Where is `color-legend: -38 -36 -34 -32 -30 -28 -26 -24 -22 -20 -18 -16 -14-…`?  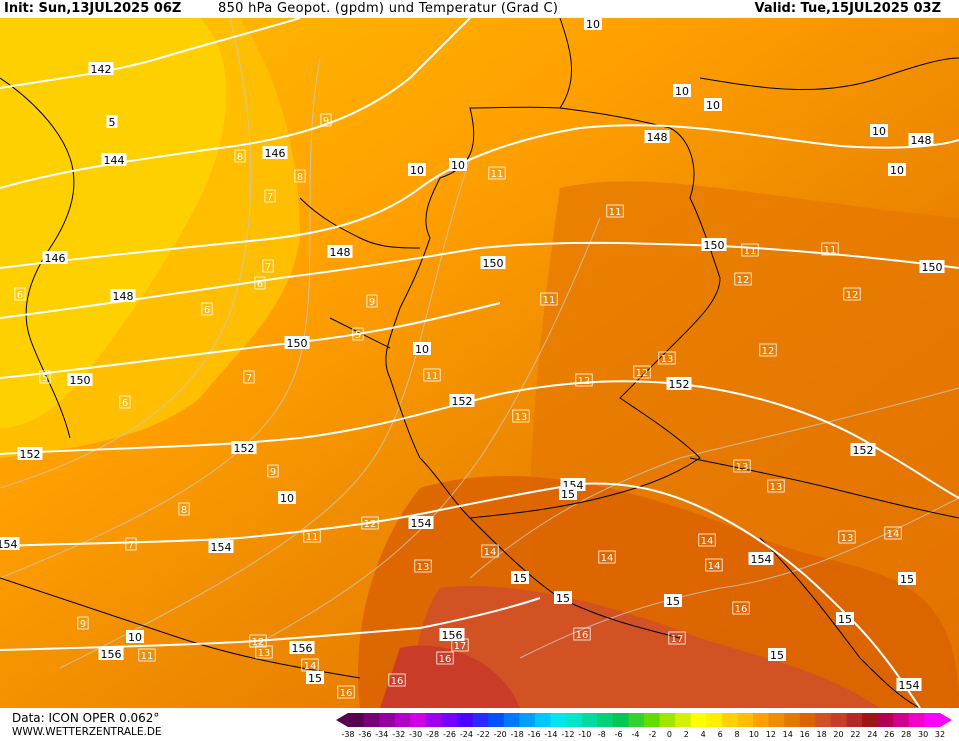 color-legend: -38 -36 -34 -32 -30 -28 -26 -24 -22 -20 -18 -16 -14-… is located at coordinates (644, 726).